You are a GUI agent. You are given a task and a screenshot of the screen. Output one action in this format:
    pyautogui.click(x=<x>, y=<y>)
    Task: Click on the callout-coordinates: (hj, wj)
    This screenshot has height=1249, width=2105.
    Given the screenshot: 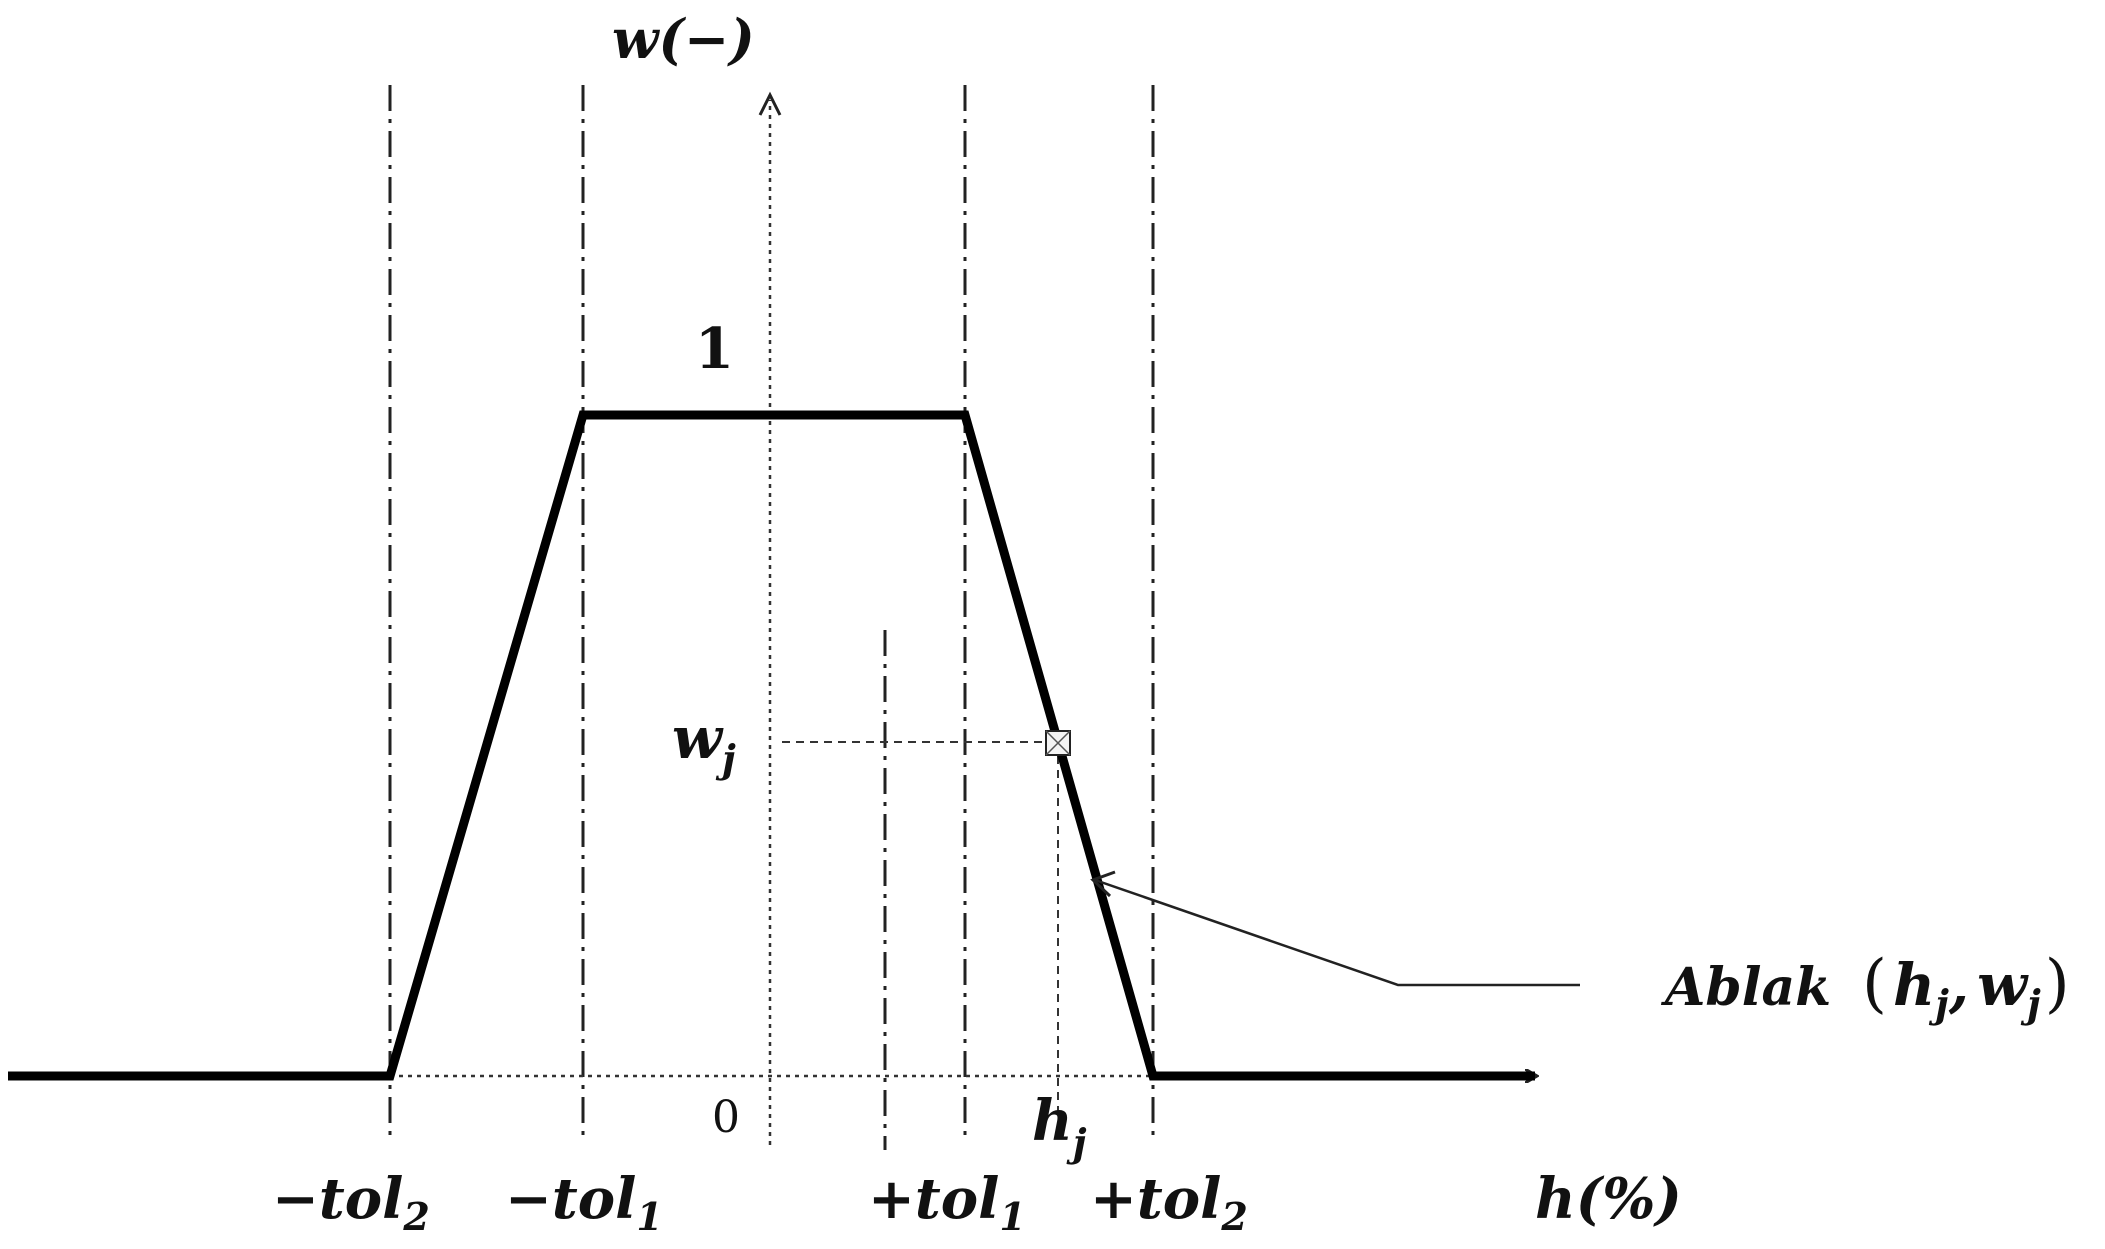 What is the action you would take?
    pyautogui.click(x=1966, y=986)
    